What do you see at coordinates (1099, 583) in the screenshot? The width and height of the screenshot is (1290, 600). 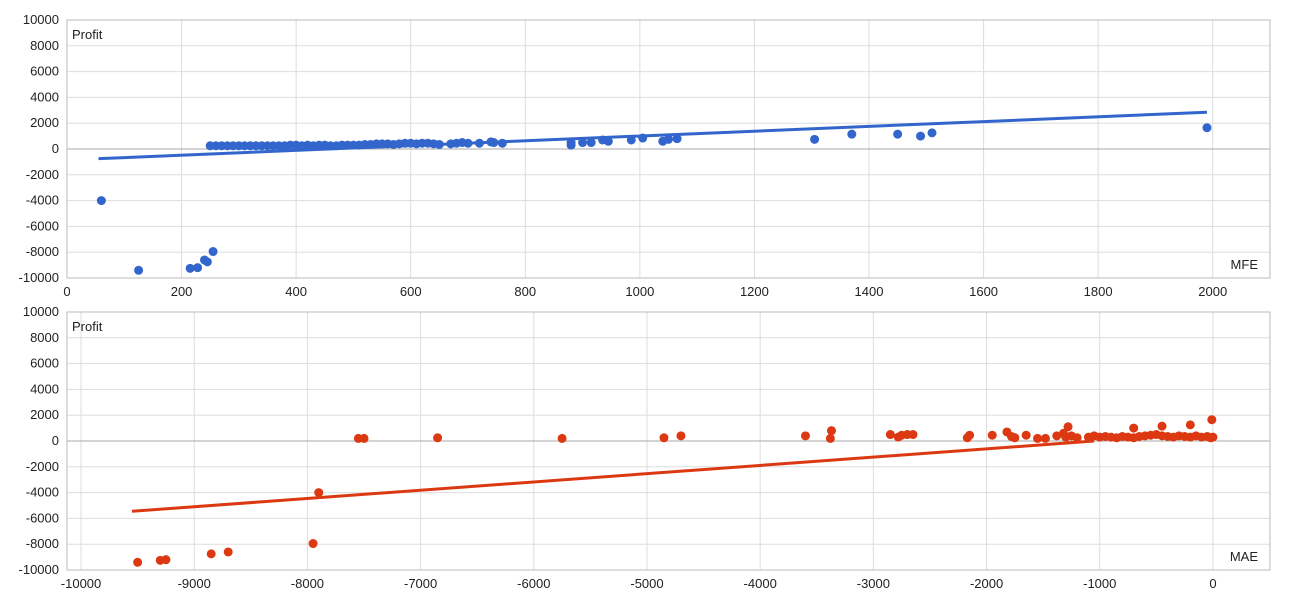 I see `x-tick-label: -1000` at bounding box center [1099, 583].